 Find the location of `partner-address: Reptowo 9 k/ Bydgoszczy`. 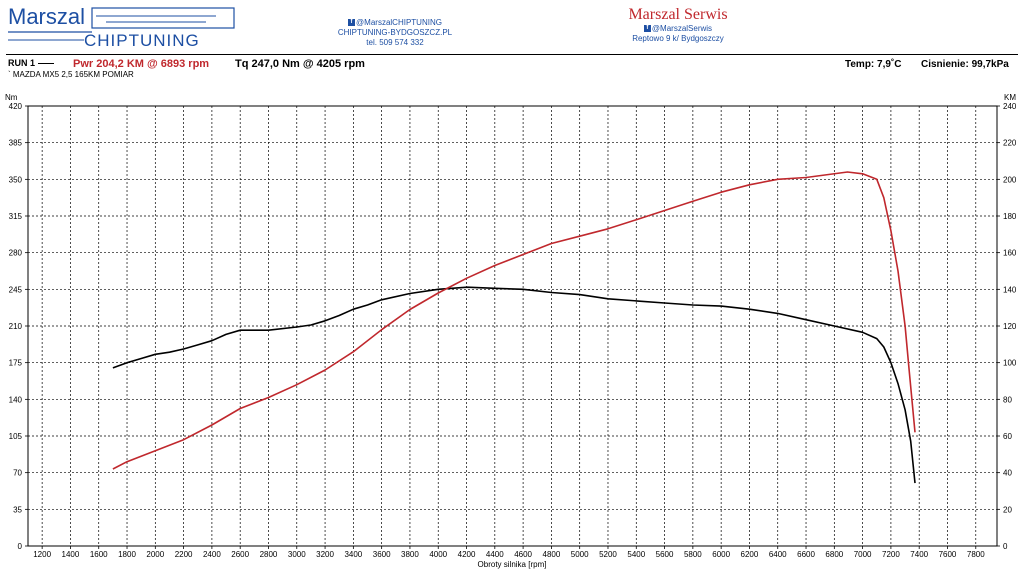

partner-address: Reptowo 9 k/ Bydgoszczy is located at coordinates (678, 38).